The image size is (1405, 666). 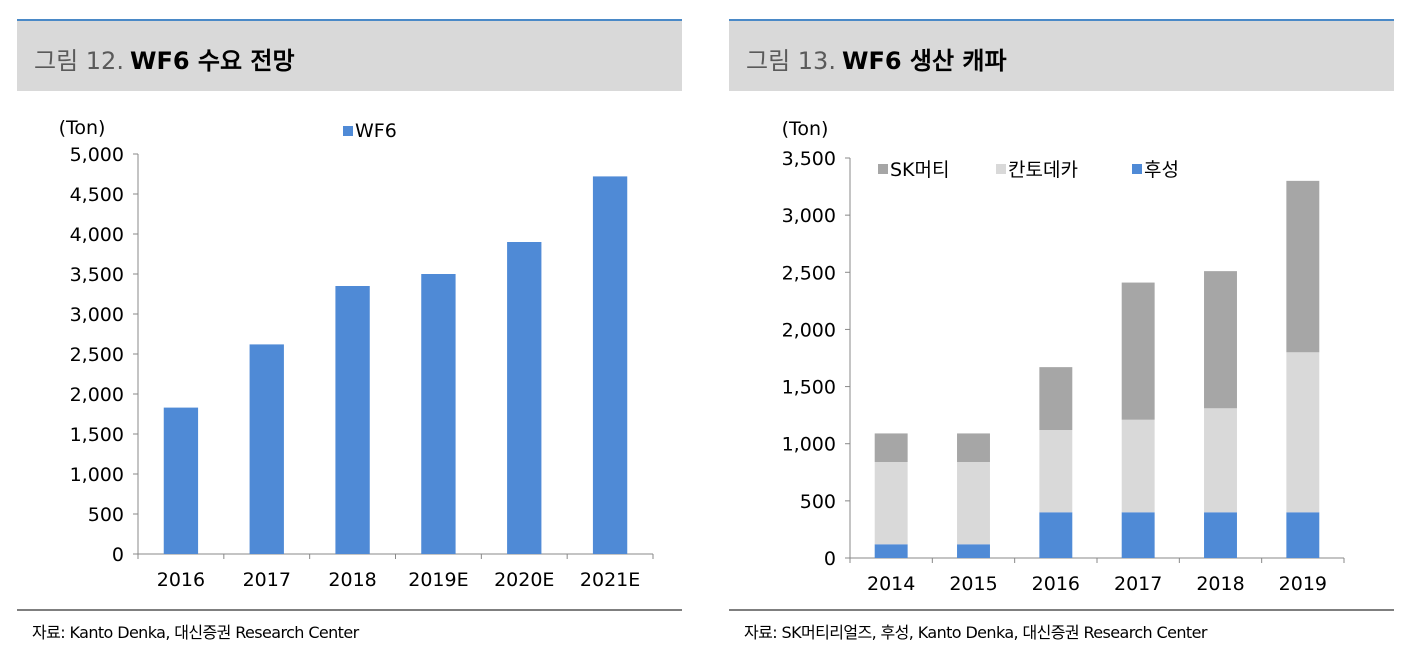 I want to click on figure-title-text: WF6 수요 전망, so click(x=212, y=61).